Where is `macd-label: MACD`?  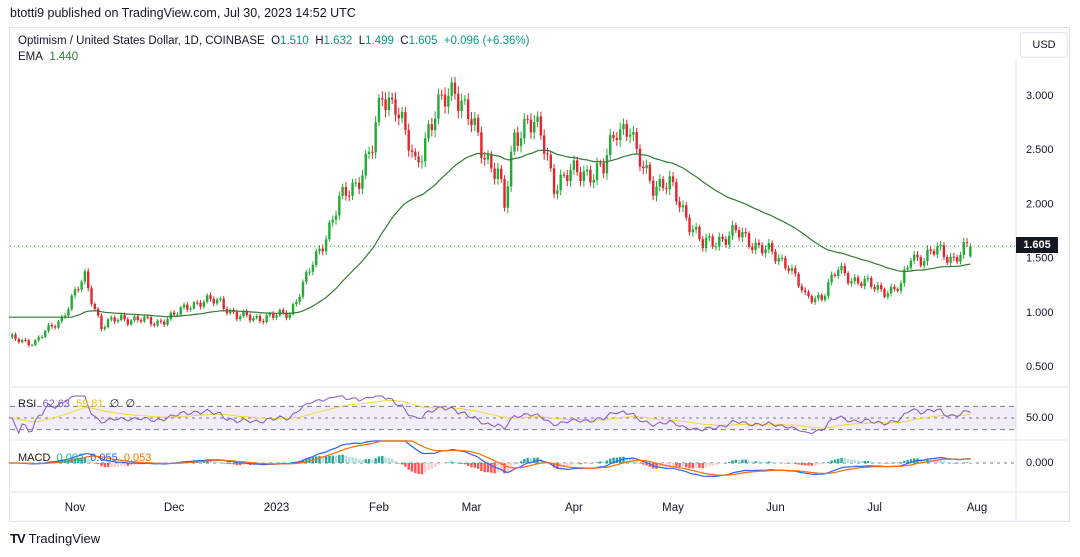
macd-label: MACD is located at coordinates (34, 458).